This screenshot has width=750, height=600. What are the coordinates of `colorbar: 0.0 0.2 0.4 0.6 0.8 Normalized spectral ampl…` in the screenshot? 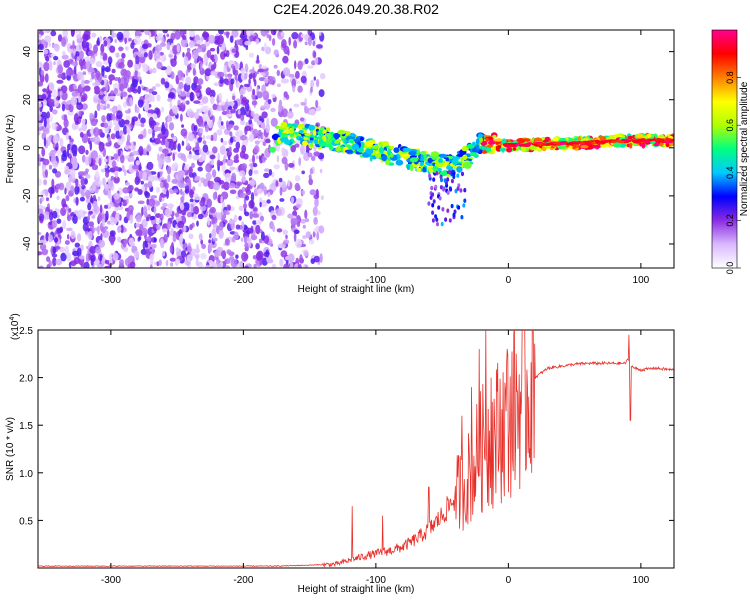 It's located at (730, 151).